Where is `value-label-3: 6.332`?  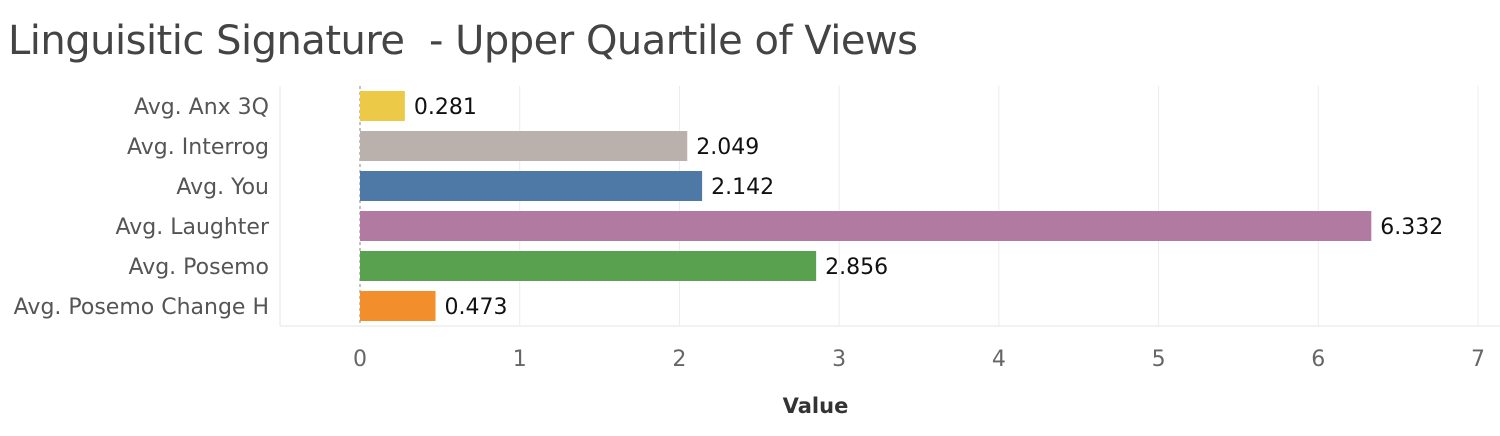
value-label-3: 6.332 is located at coordinates (1411, 227).